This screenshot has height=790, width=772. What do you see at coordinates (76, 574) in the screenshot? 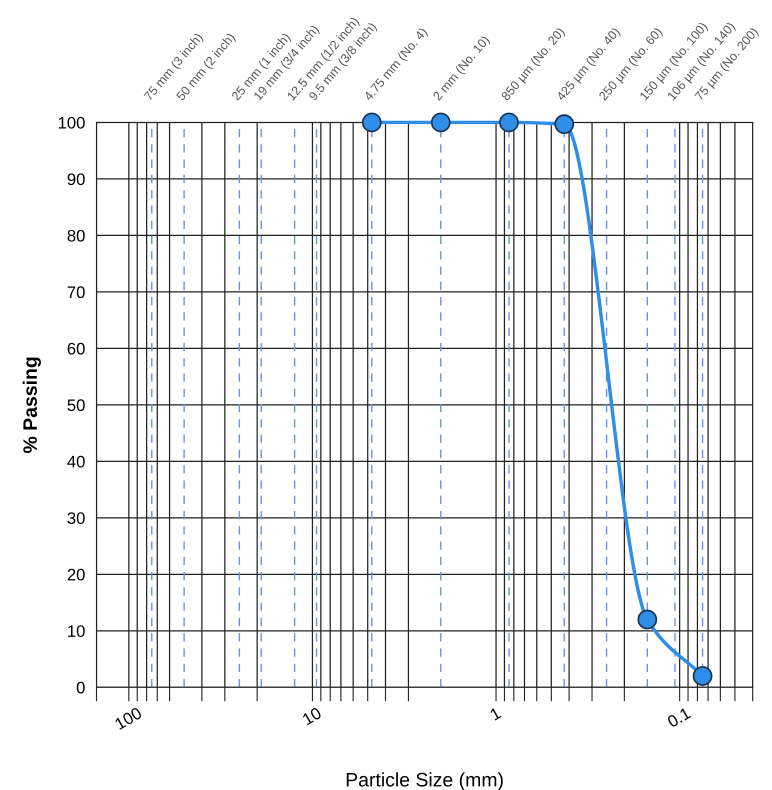
I see `y-tick-label: 20` at bounding box center [76, 574].